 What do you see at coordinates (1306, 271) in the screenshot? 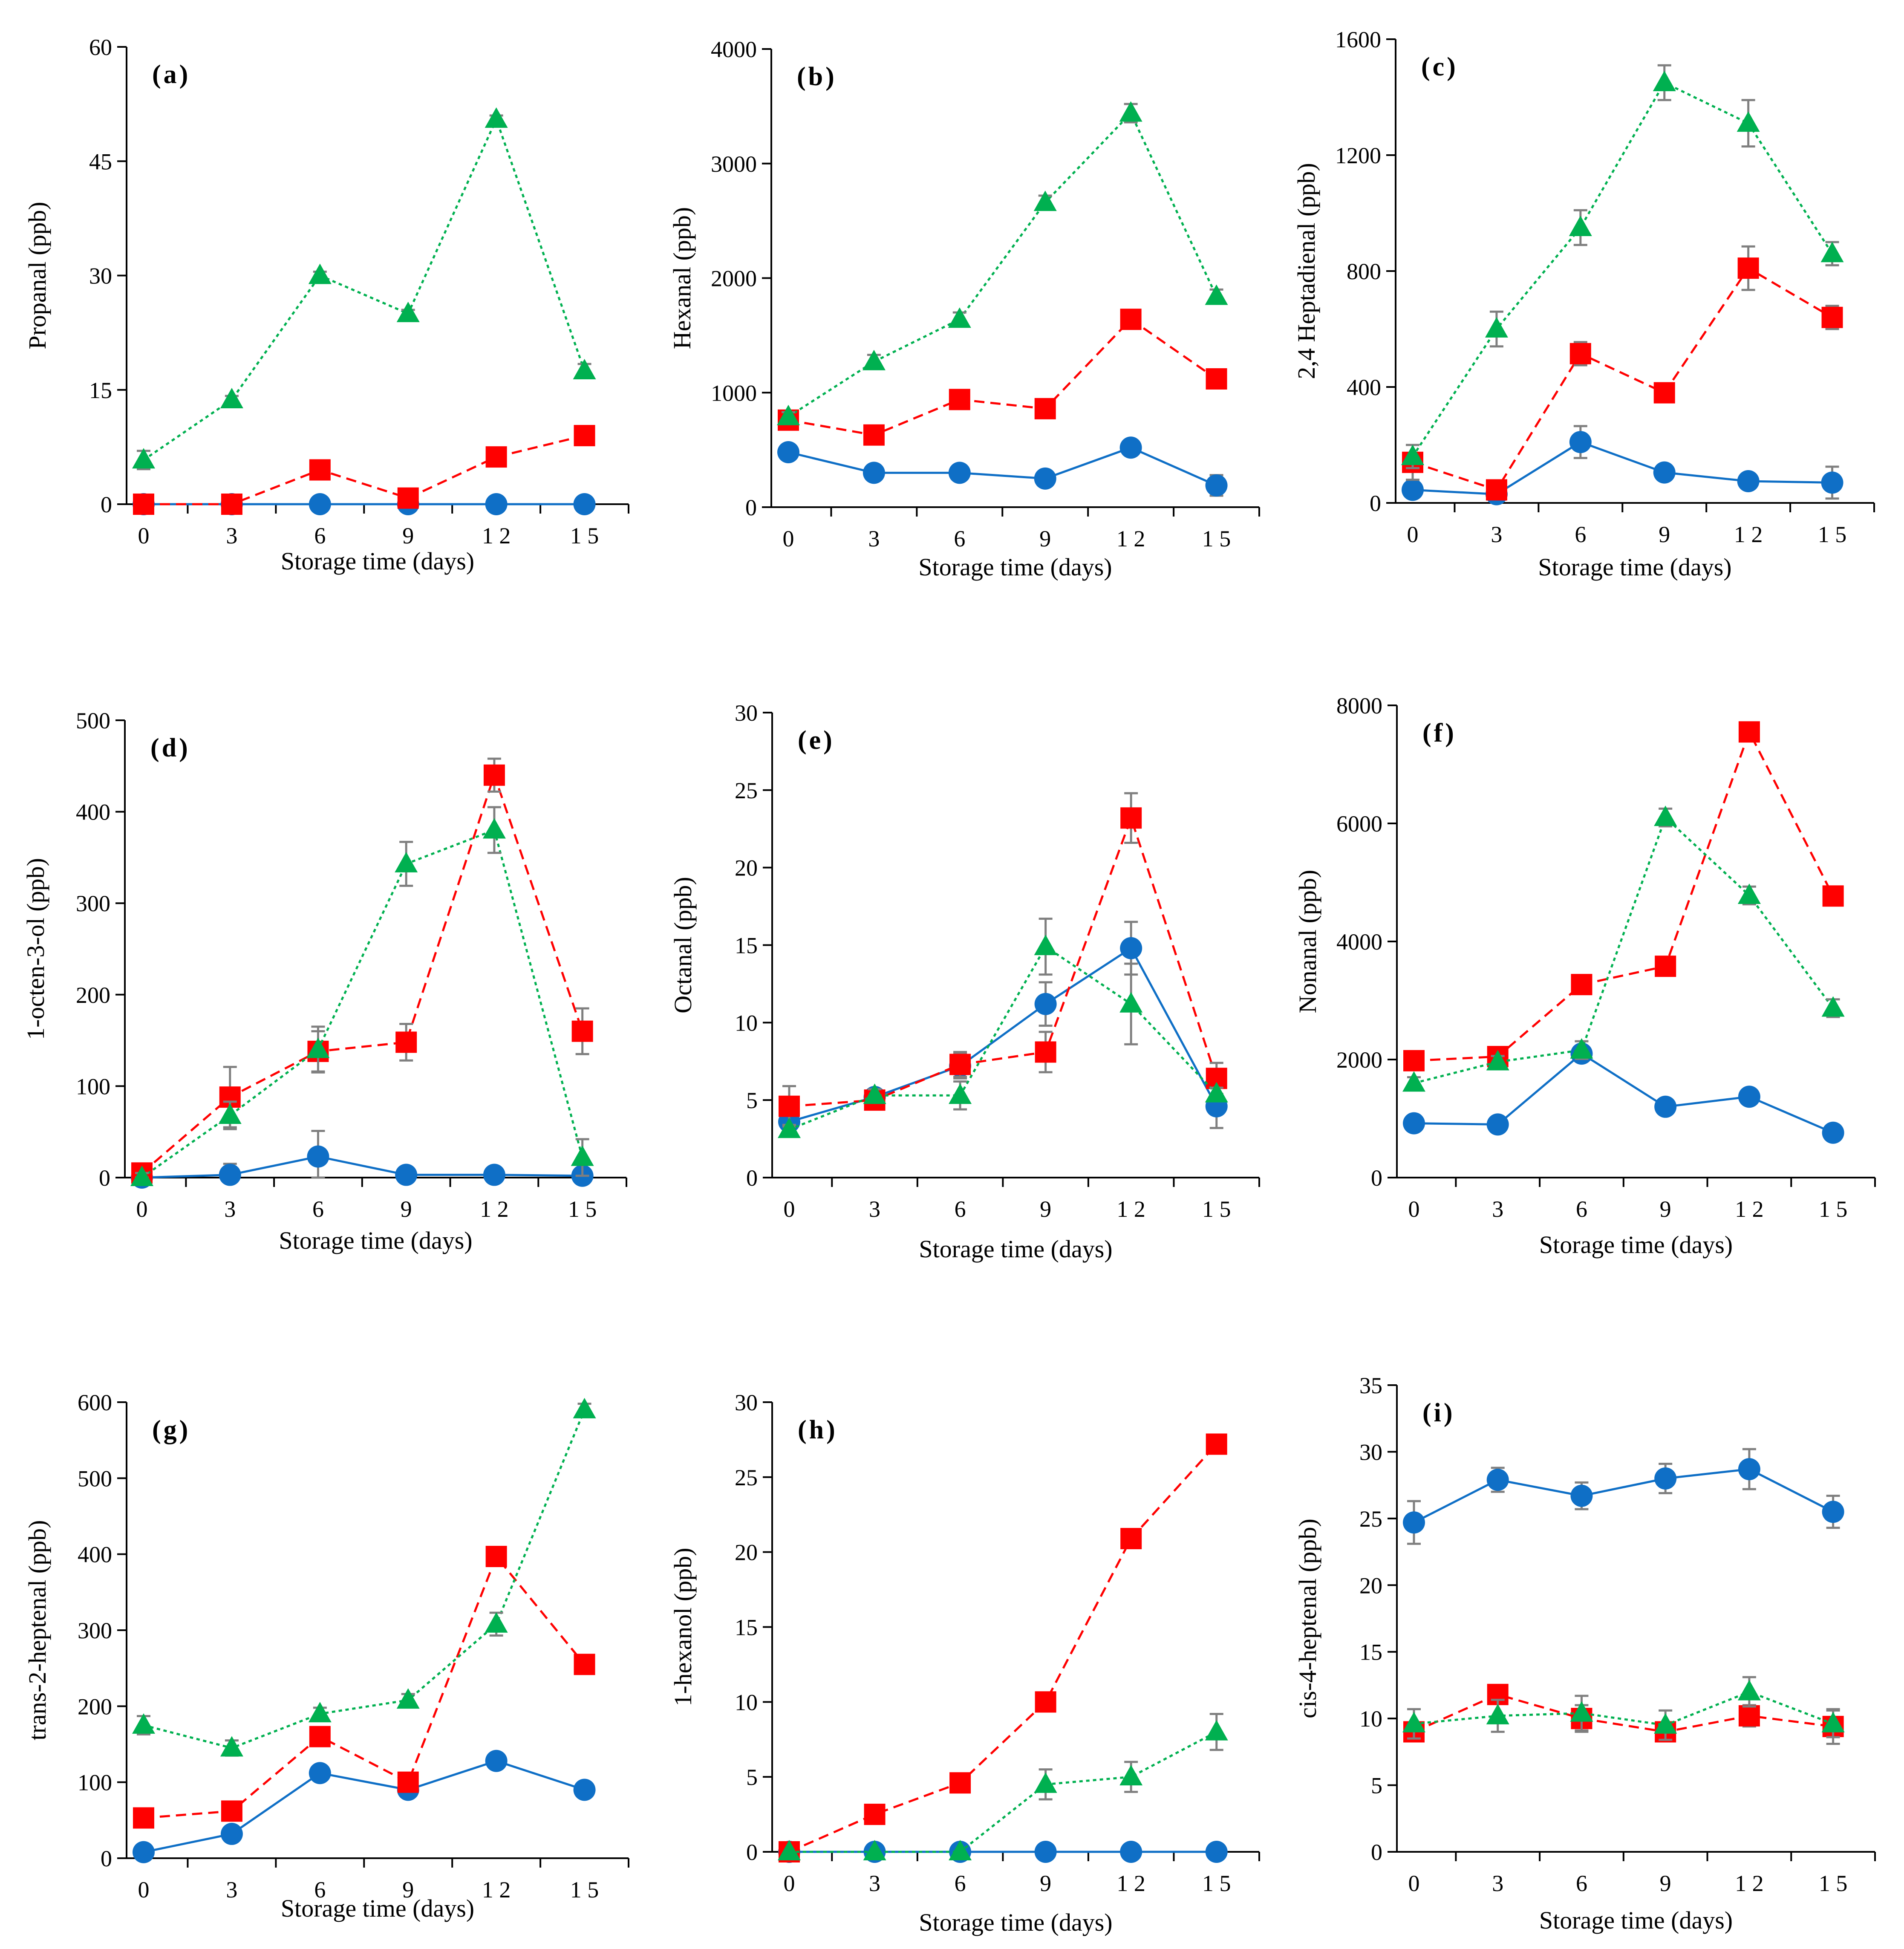
I see `y-axis-title: 2,4 Heptadienal (ppb)` at bounding box center [1306, 271].